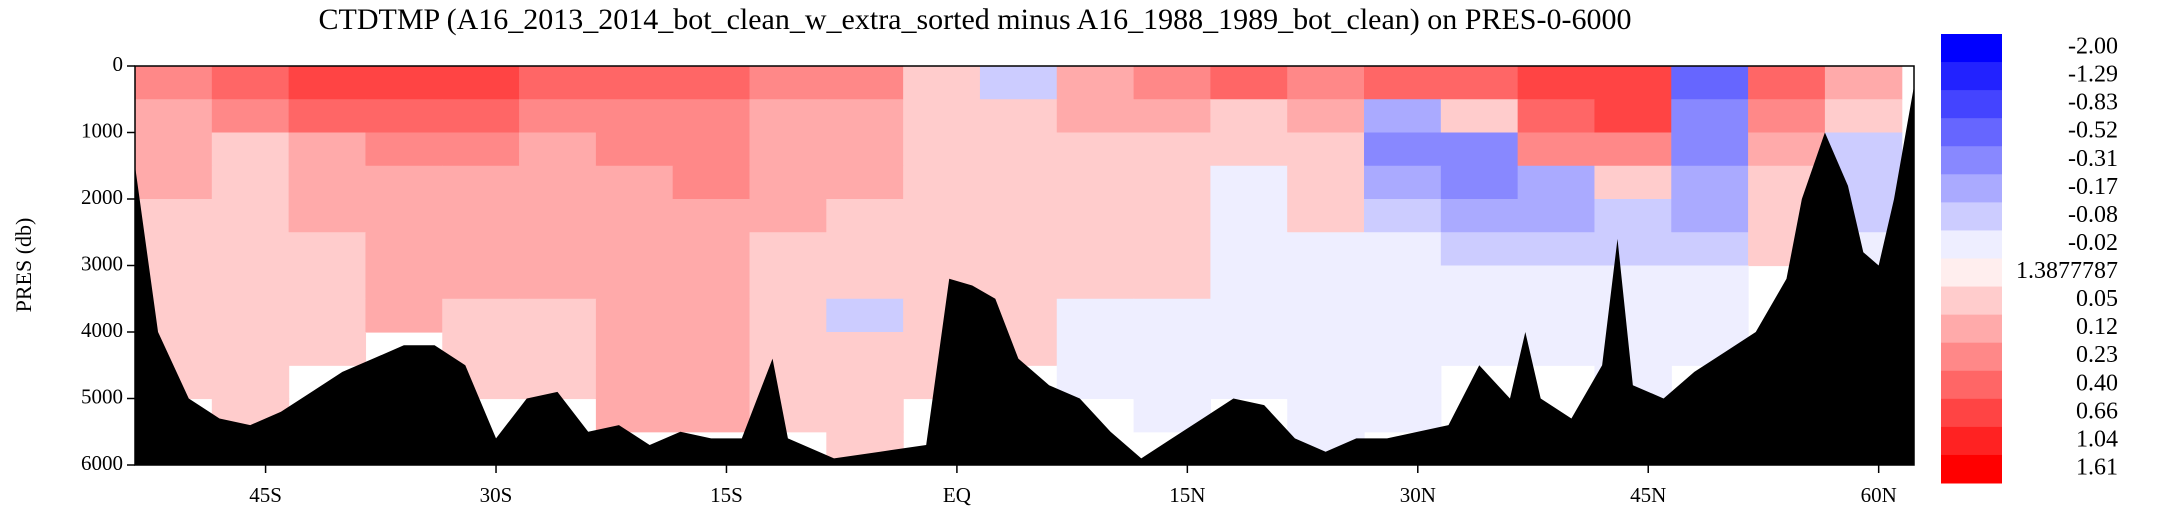 The image size is (2162, 528). I want to click on y-tick-label: 2000, so click(102, 197).